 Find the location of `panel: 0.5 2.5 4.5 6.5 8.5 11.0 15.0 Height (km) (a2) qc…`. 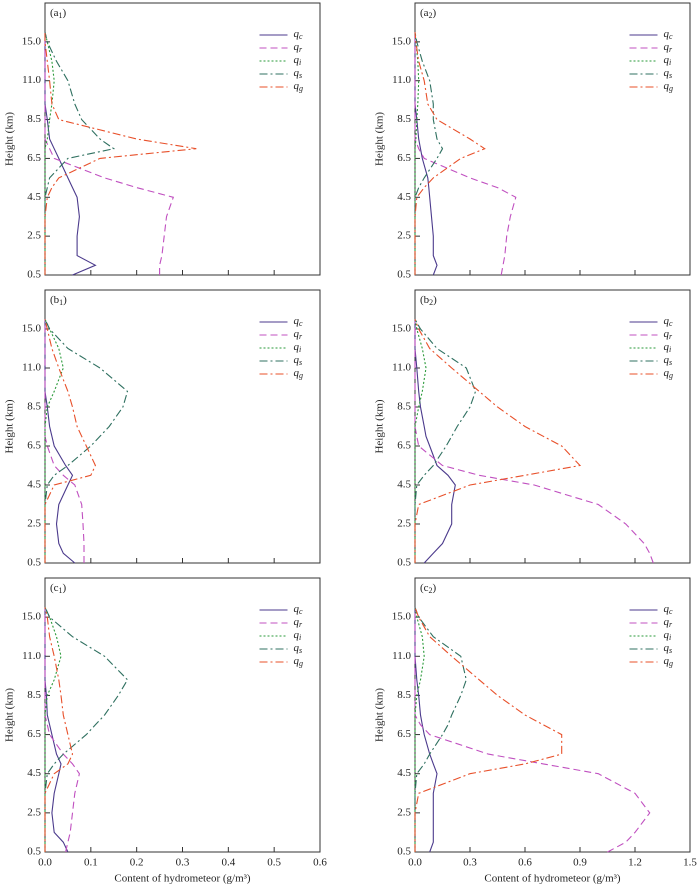

panel: 0.5 2.5 4.5 6.5 8.5 11.0 15.0 Height (km) (a2) qc… is located at coordinates (532, 141).